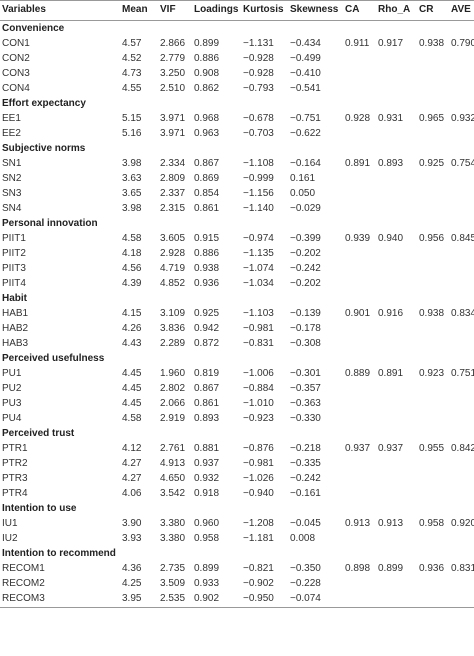 The image size is (474, 656). Describe the element at coordinates (305, 313) in the screenshot. I see `cell-value: −0.139` at that location.